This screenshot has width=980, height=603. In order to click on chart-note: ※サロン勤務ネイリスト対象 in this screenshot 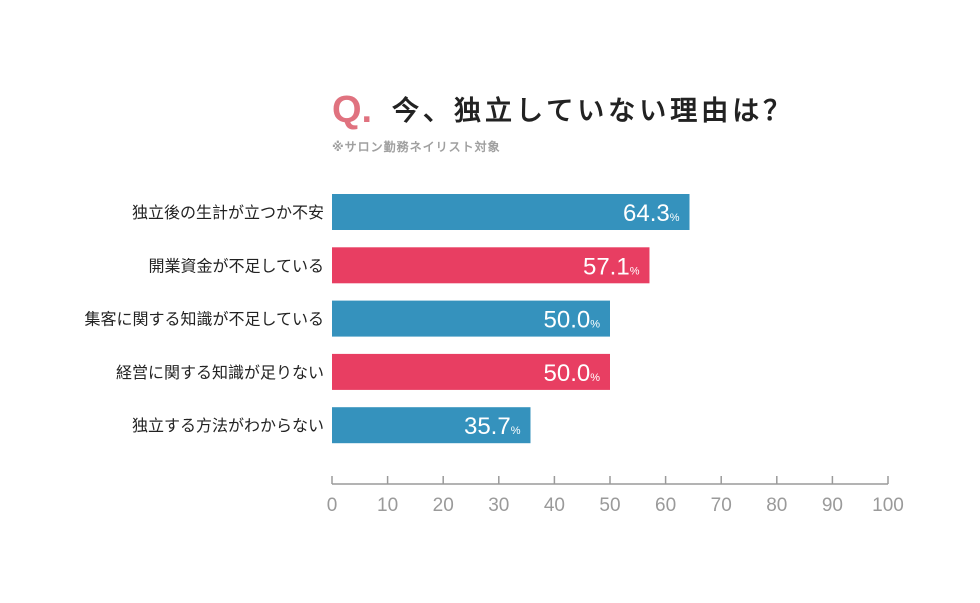, I will do `click(416, 147)`.